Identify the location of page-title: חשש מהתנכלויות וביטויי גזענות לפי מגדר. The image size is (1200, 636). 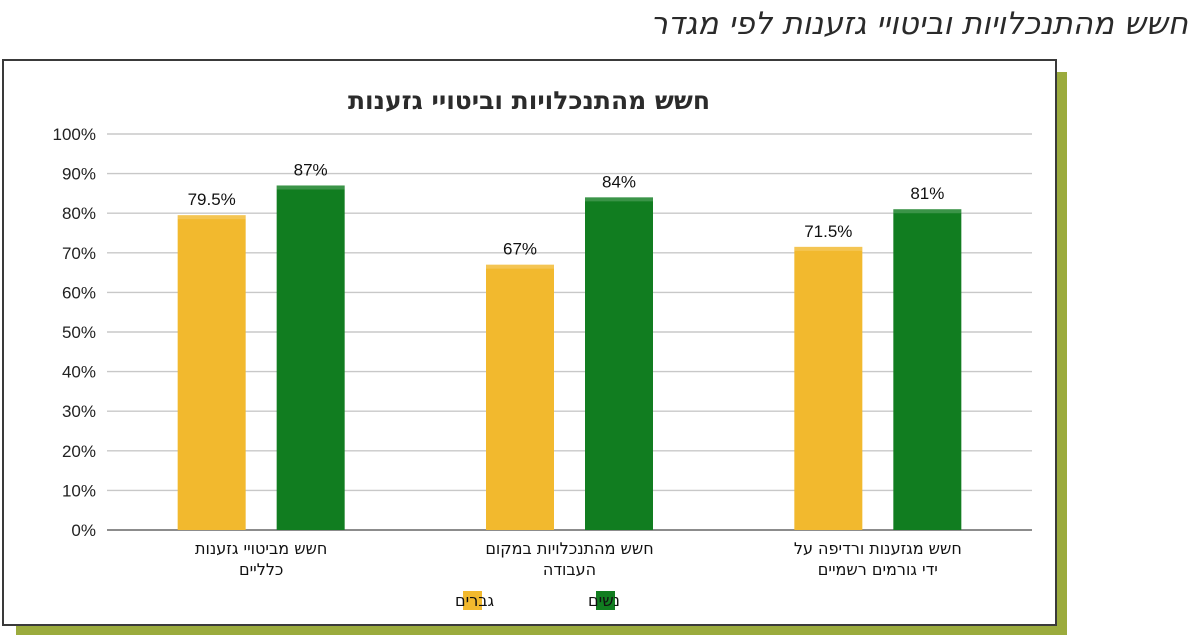
(919, 24).